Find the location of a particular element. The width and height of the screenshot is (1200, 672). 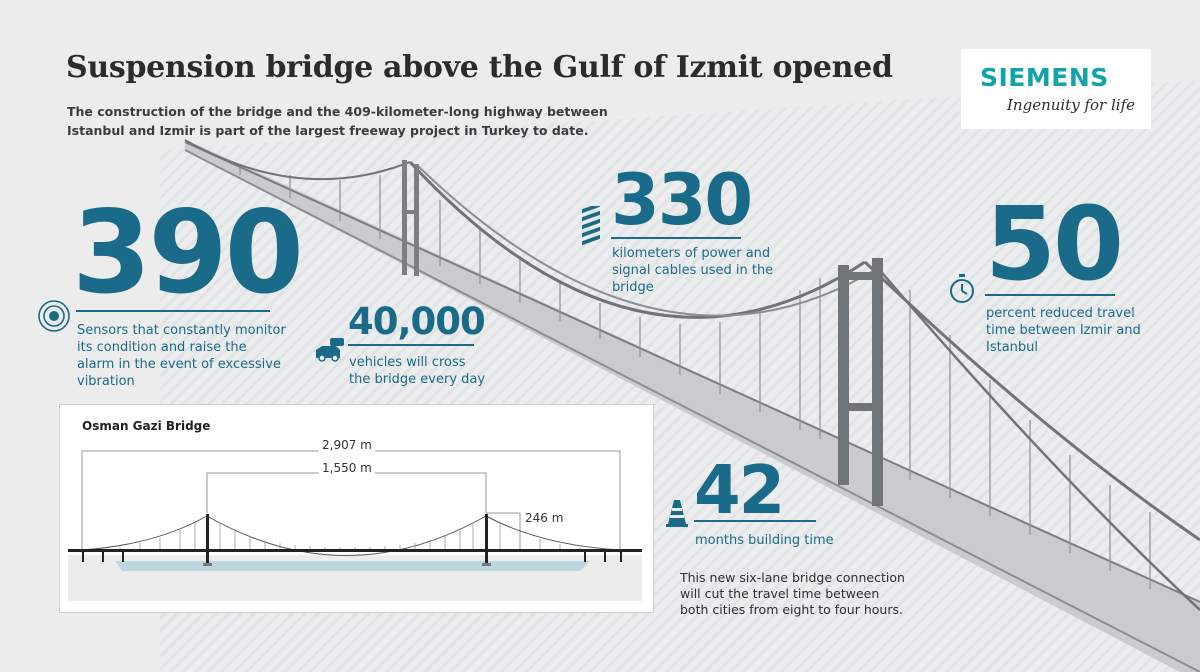

stat-vehicles-caption: vehicles will cross the bridge every day is located at coordinates (417, 371).